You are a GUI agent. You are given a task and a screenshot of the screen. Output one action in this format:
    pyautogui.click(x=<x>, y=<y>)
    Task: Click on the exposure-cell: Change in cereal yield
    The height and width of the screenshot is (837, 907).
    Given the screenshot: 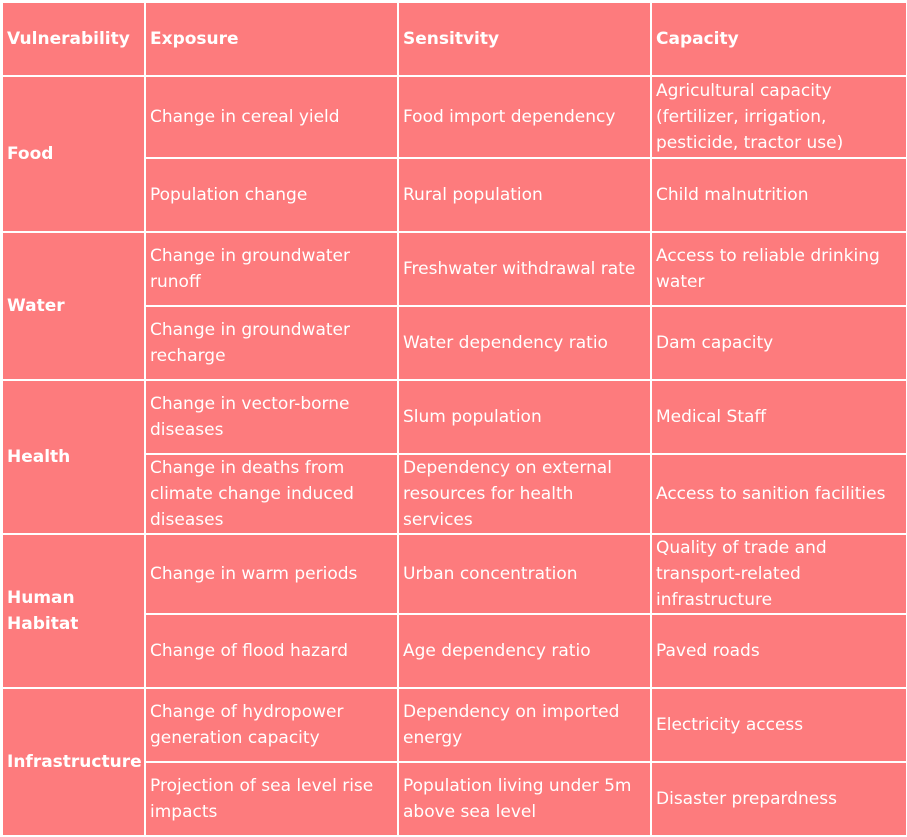 What is the action you would take?
    pyautogui.click(x=271, y=117)
    